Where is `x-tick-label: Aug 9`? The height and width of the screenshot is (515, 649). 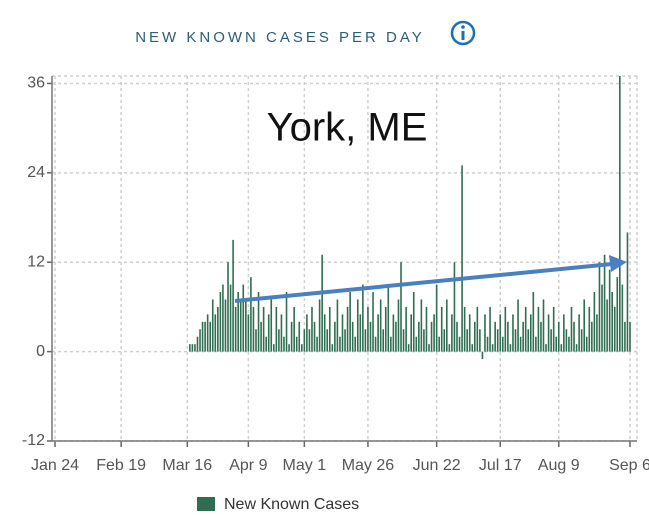
x-tick-label: Aug 9 is located at coordinates (559, 465).